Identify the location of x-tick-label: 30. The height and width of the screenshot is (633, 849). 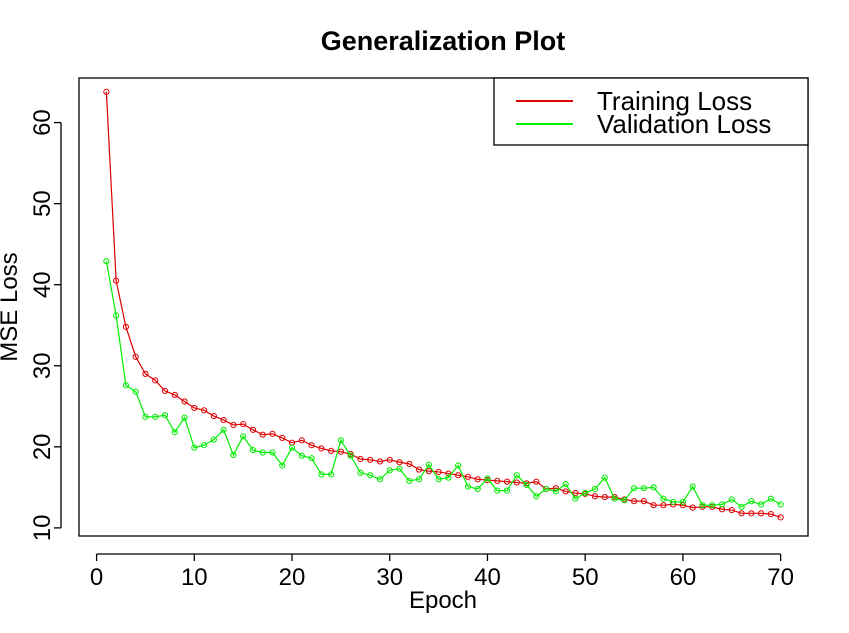
(389, 577).